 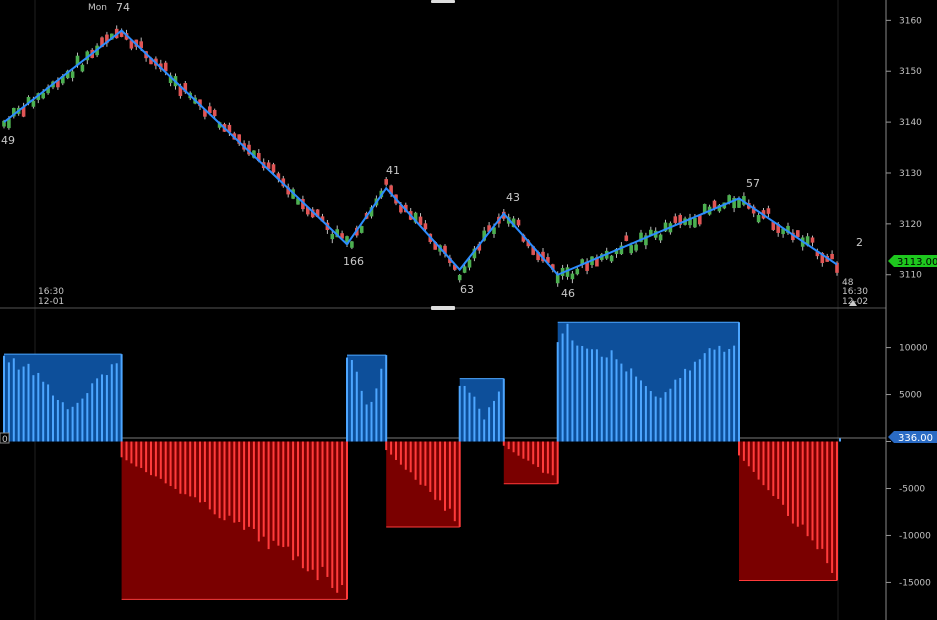 I want to click on swing-label: 74, so click(x=123, y=7).